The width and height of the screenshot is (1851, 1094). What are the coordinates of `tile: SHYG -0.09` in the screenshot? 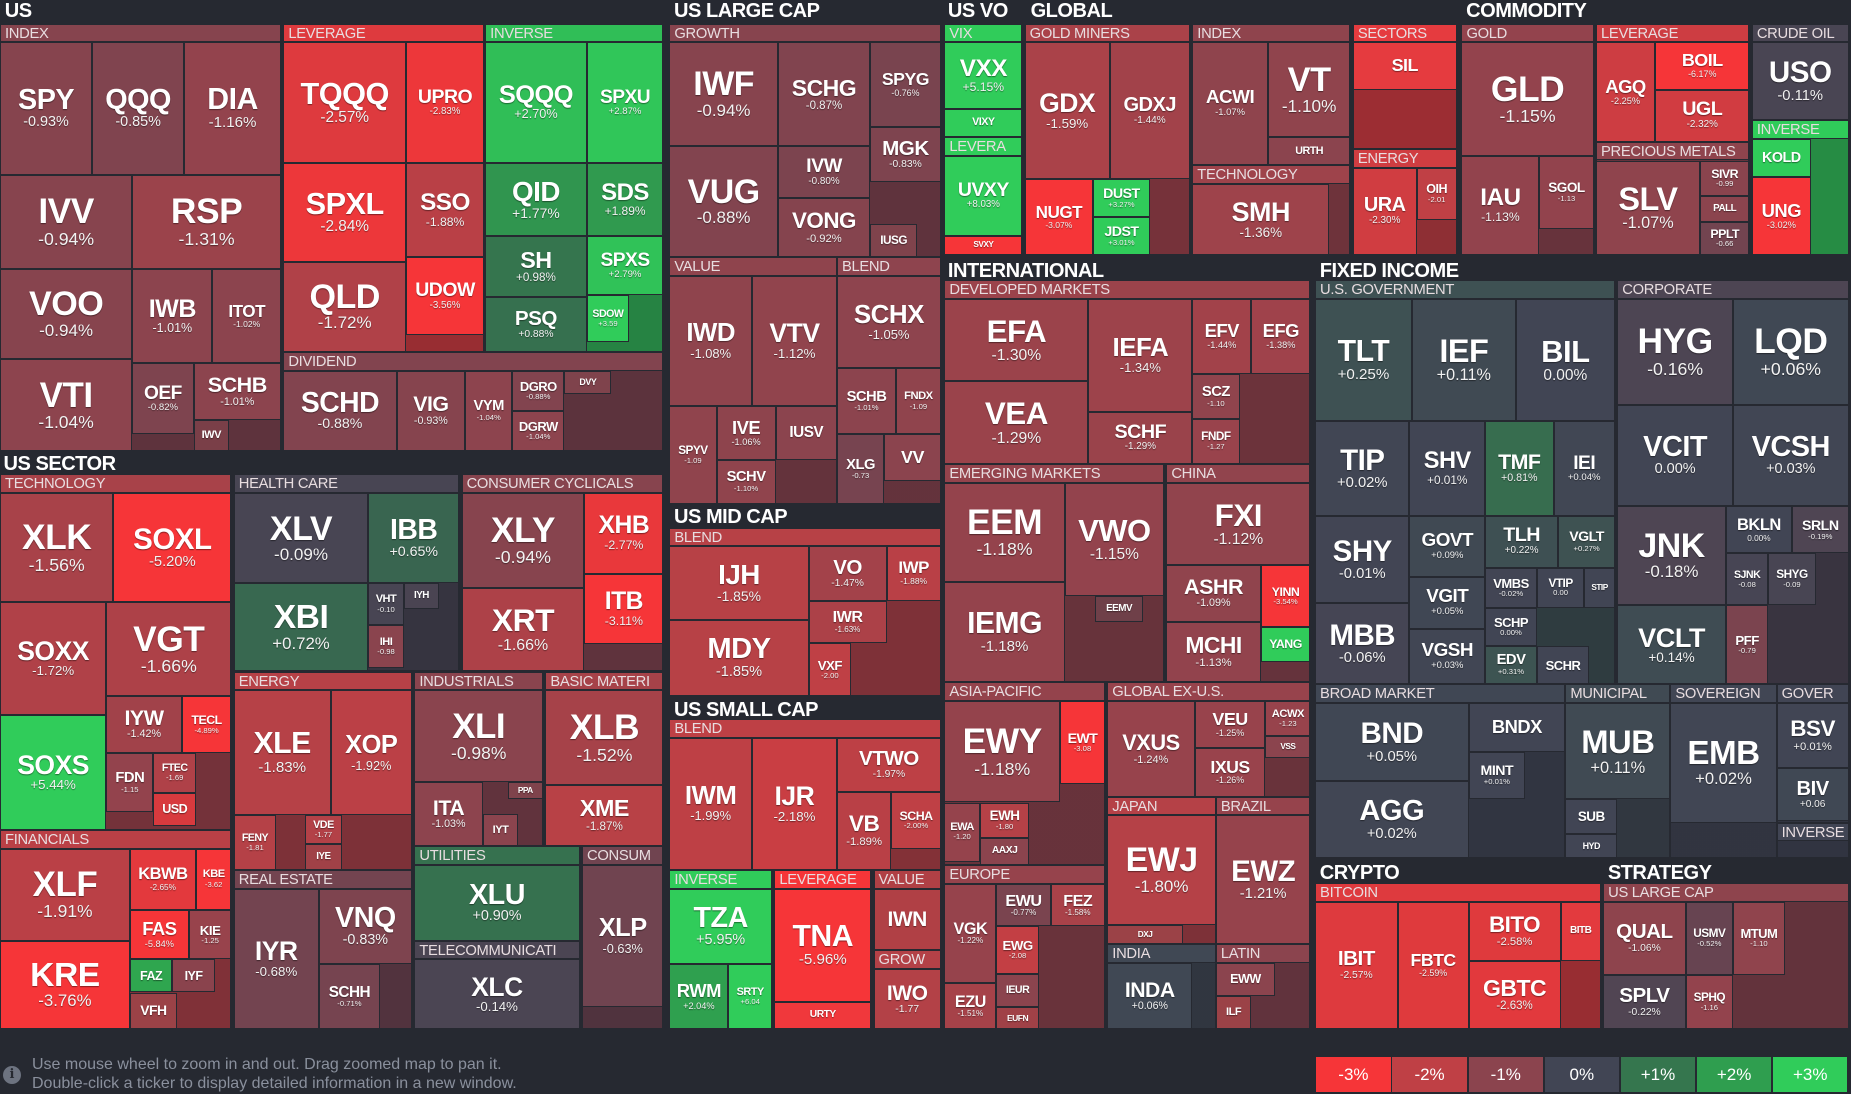 It's located at (1792, 579).